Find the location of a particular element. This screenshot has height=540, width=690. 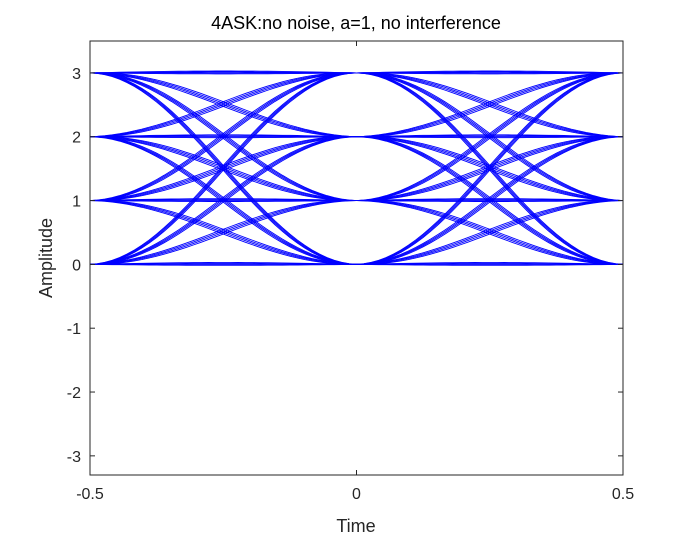

y-axis-label: Amplitude is located at coordinates (46, 258).